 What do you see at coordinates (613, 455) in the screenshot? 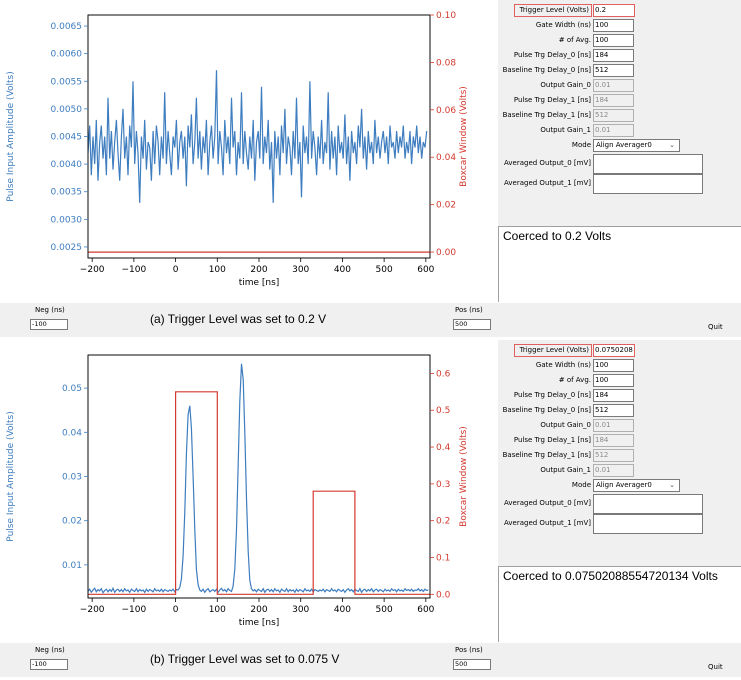
I see `baseline-delay-1-input: 512` at bounding box center [613, 455].